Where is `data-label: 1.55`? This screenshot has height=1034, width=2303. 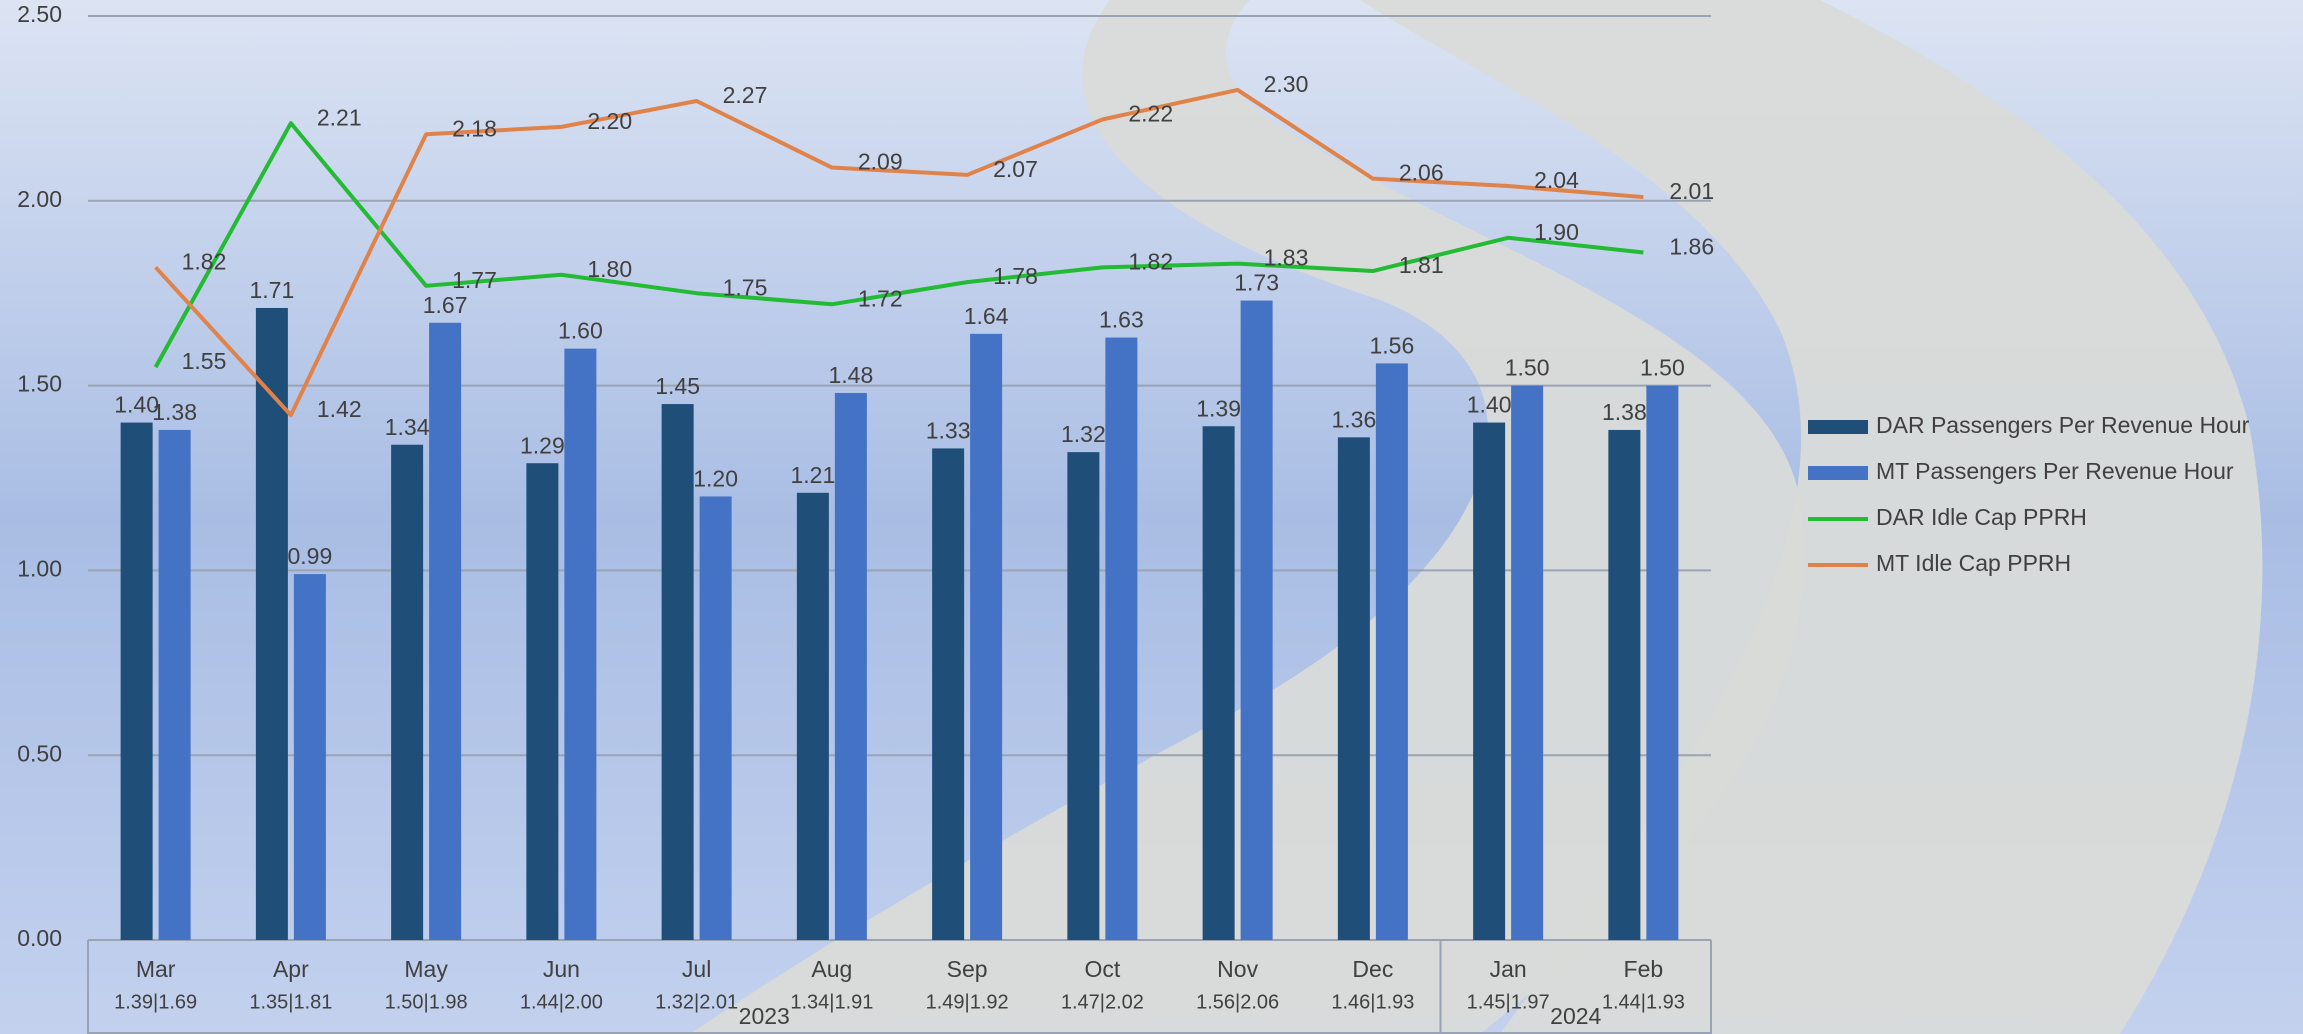
data-label: 1.55 is located at coordinates (204, 361).